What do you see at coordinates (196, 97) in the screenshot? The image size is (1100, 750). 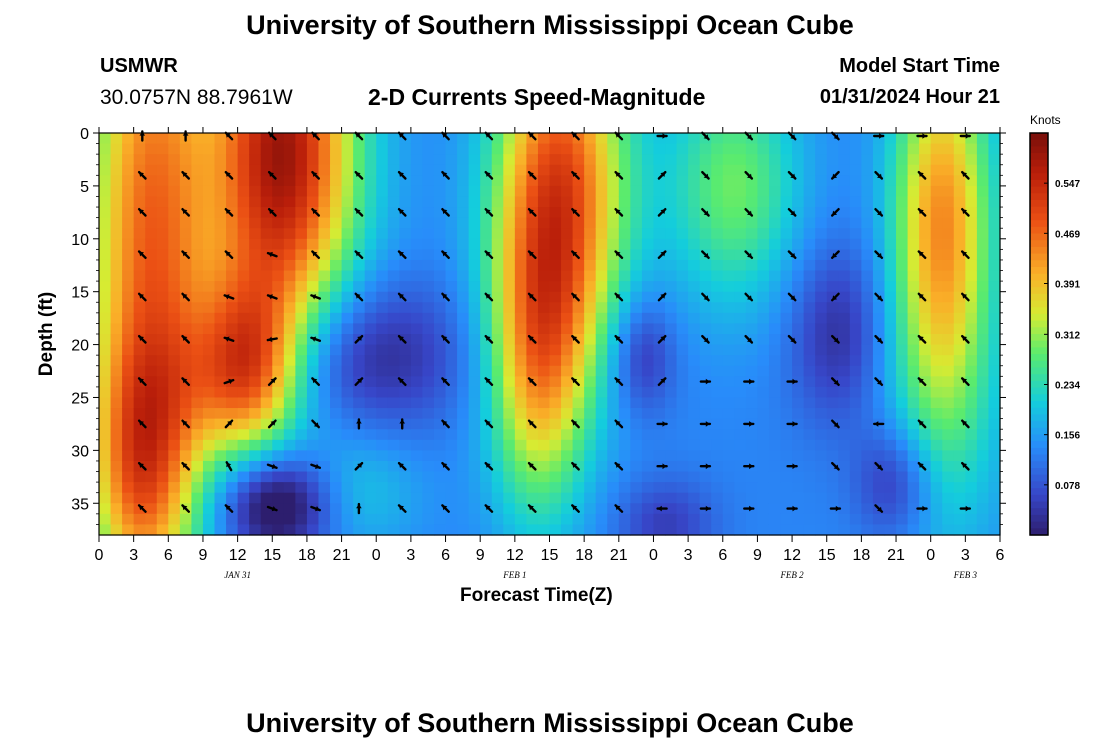 I see `station-coordinates: 30.0757N 88.7961W` at bounding box center [196, 97].